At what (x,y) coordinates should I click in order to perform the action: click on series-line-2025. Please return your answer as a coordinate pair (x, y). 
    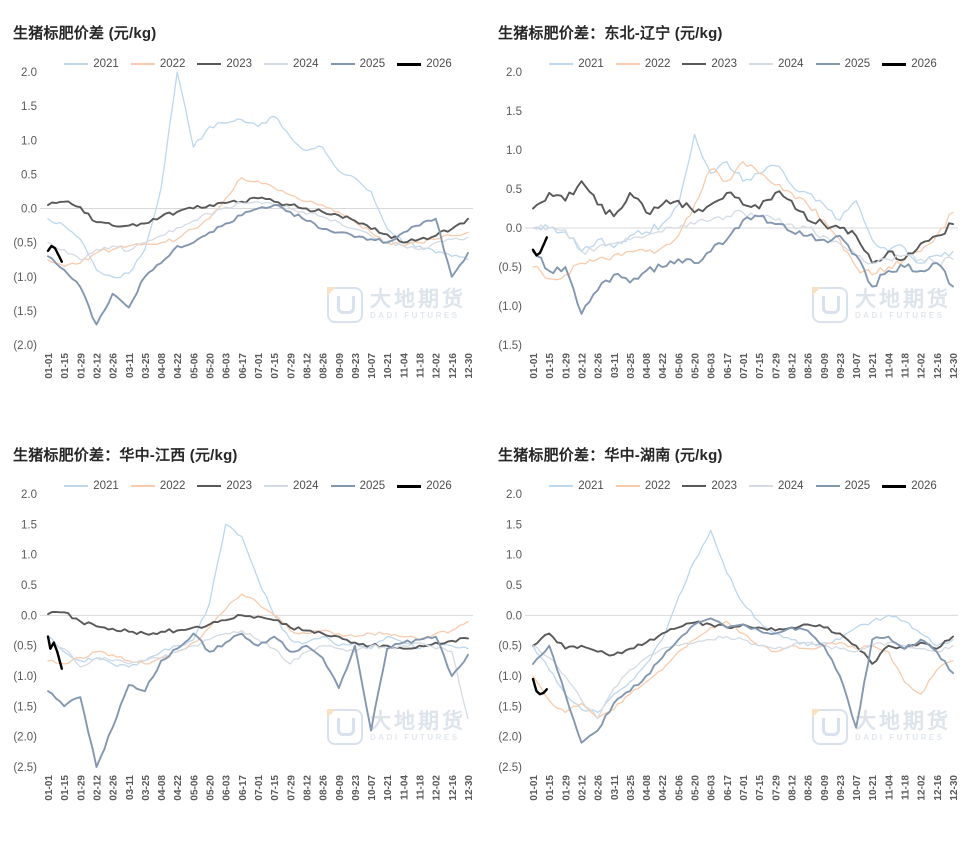
    Looking at the image, I should click on (258, 700).